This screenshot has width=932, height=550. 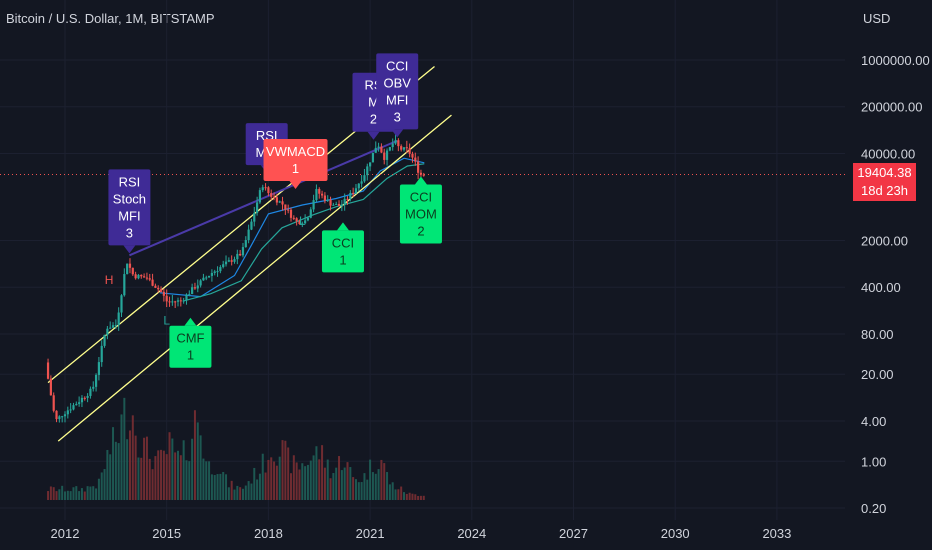 What do you see at coordinates (129, 215) in the screenshot?
I see `signal-text: MFI` at bounding box center [129, 215].